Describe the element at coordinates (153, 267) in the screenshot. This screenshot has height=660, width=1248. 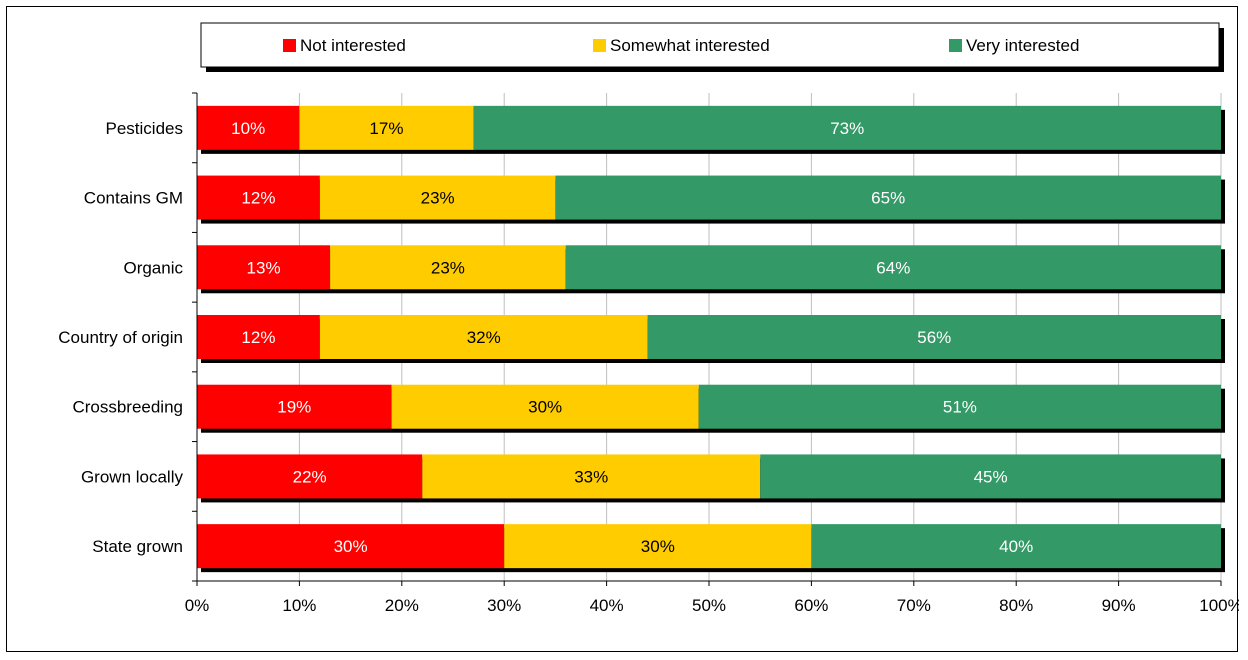
I see `y-tick-label-organic: Organic` at that location.